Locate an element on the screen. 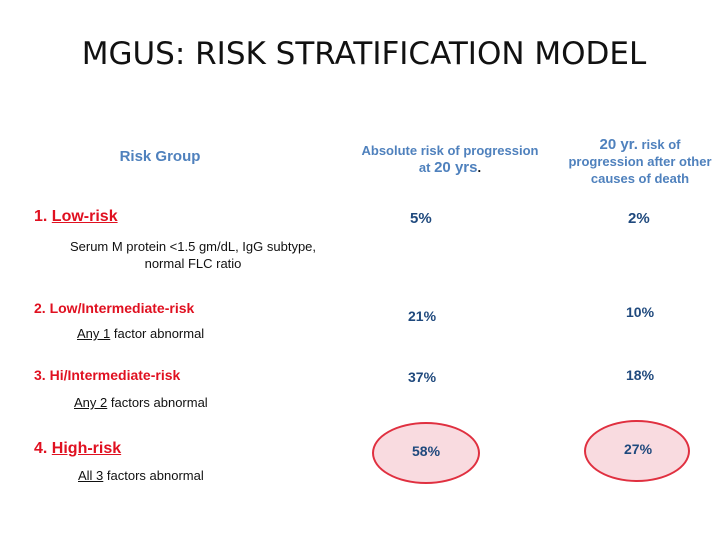  row4-description-count: All 3 is located at coordinates (91, 475).